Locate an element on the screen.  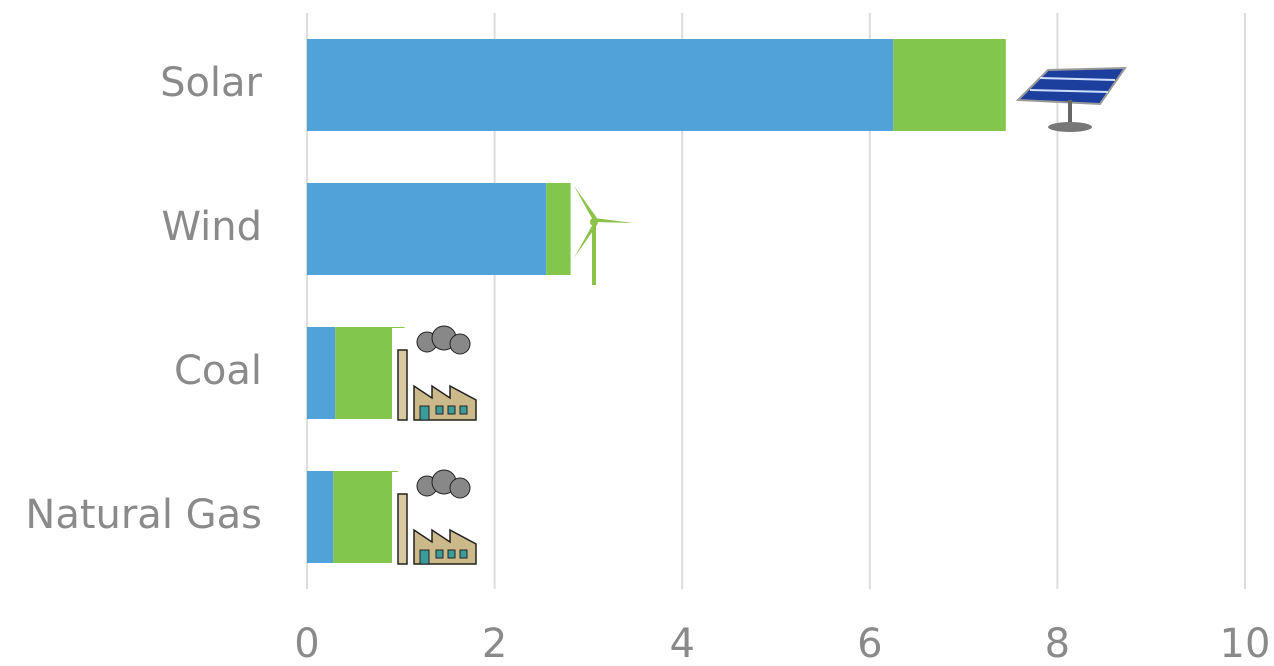
x-tick-label: 6 is located at coordinates (869, 643).